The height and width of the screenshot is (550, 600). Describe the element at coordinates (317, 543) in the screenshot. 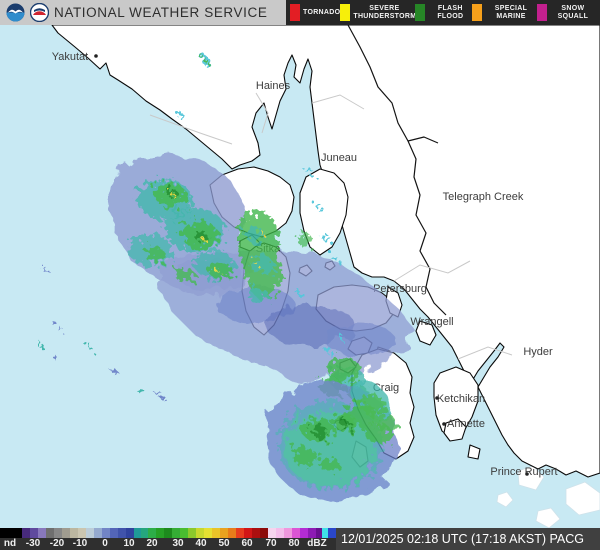

I see `dbz-tick-dBZ: dBZ` at that location.